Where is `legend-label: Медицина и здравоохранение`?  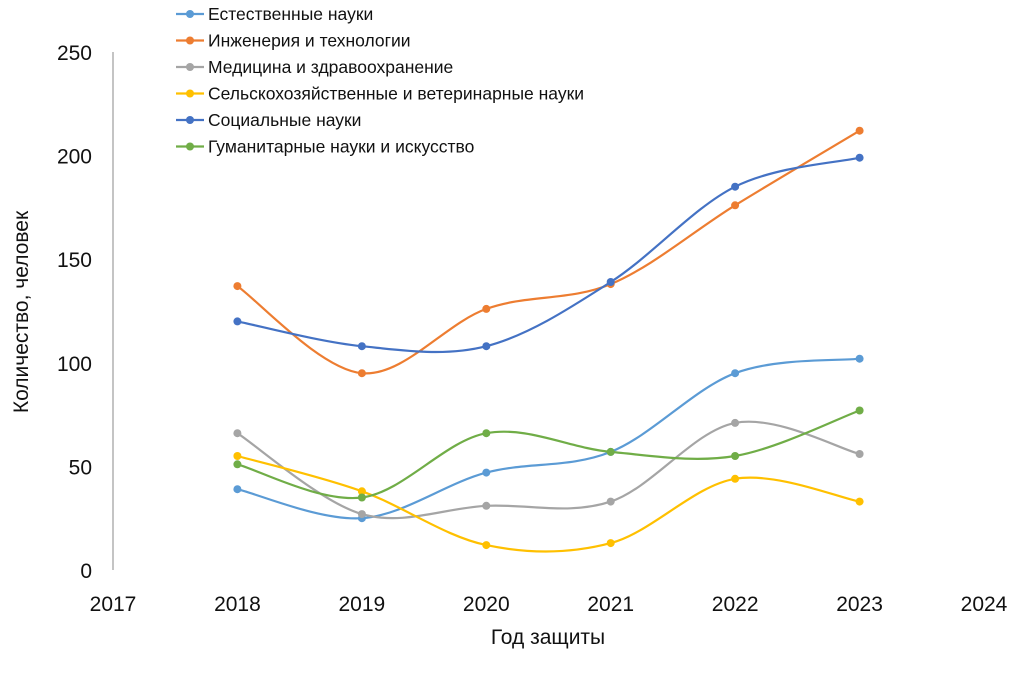
legend-label: Медицина и здравоохранение is located at coordinates (330, 67).